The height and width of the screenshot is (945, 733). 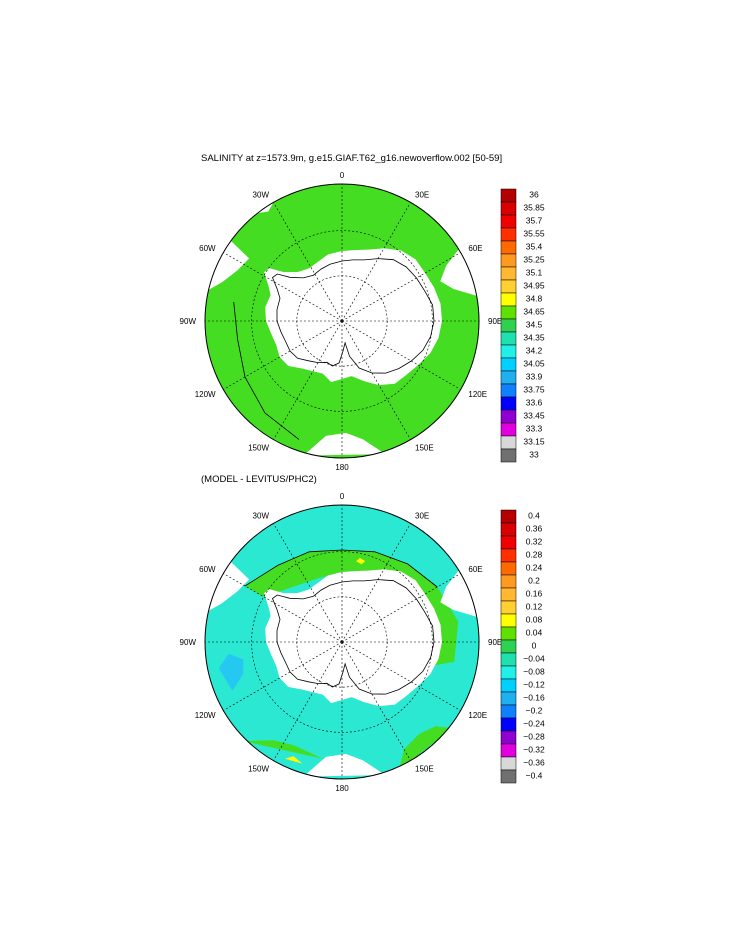 I want to click on colorbar-label: 0.16, so click(x=534, y=594).